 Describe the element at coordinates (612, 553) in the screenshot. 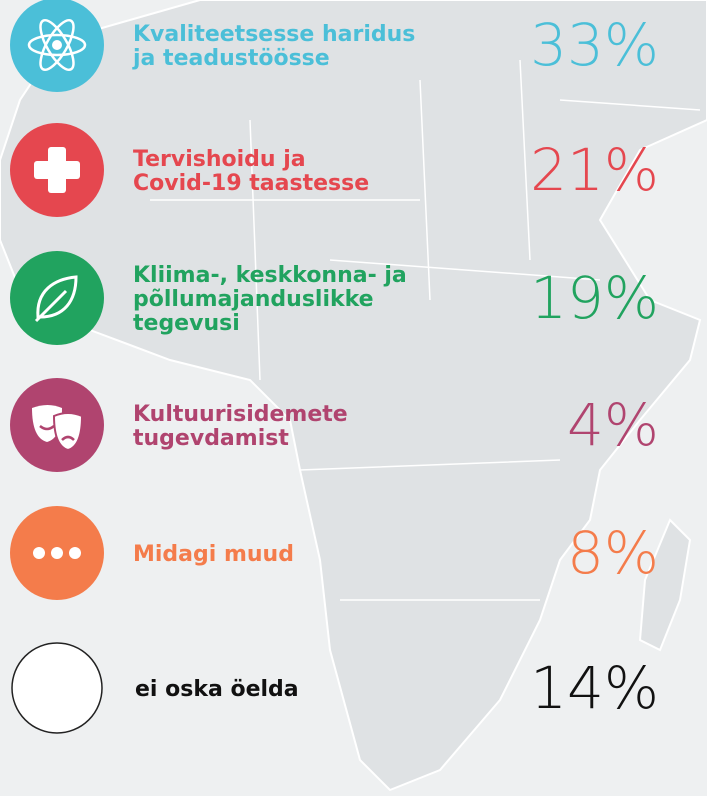

I see `item-percent: 8%` at that location.